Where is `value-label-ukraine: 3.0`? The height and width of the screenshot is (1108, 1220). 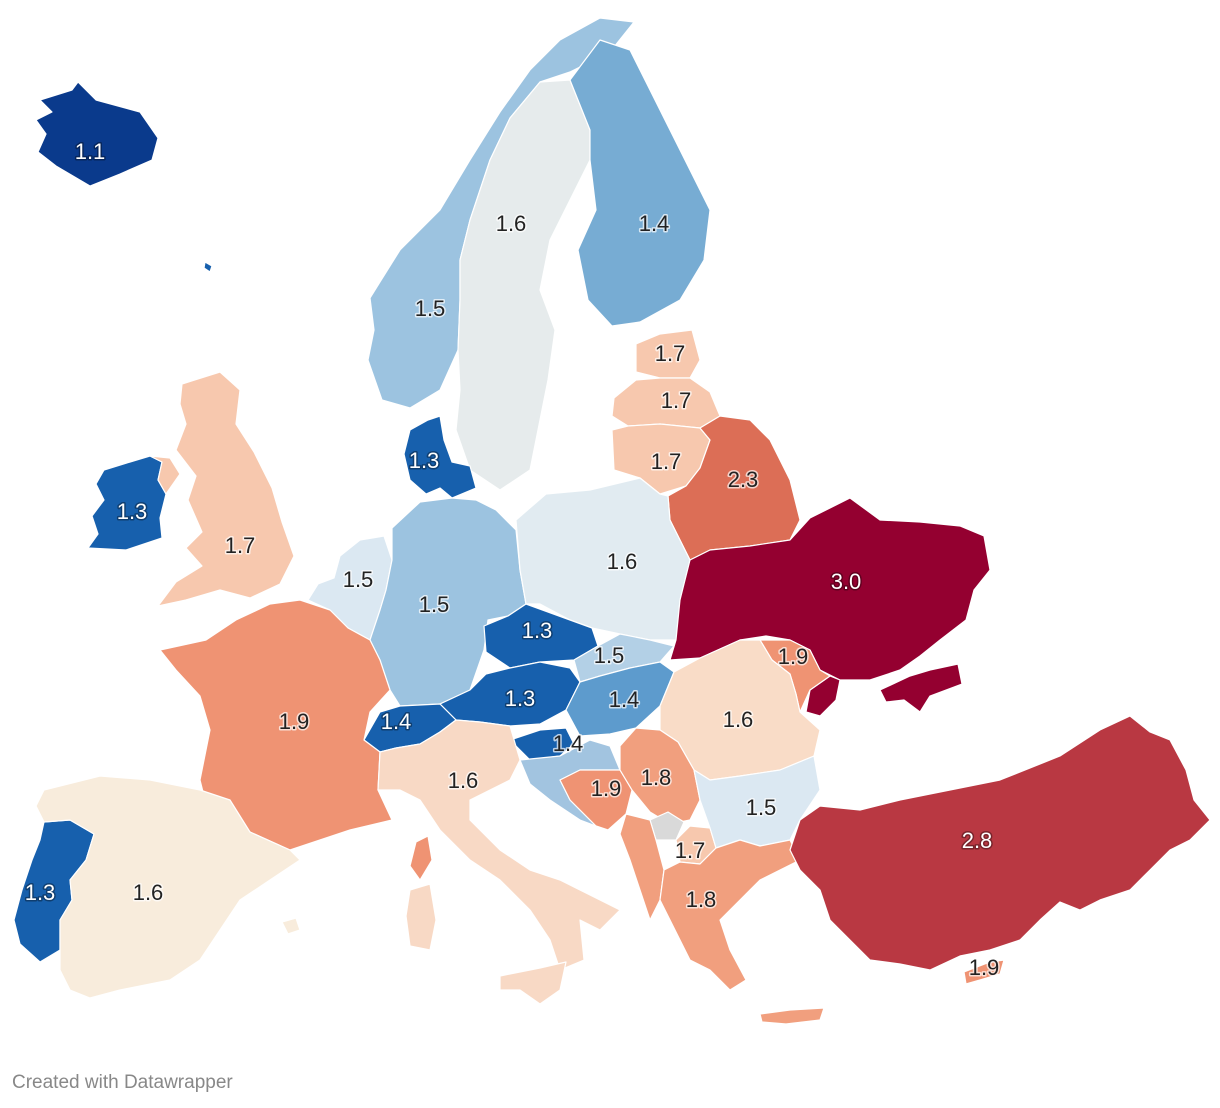 value-label-ukraine: 3.0 is located at coordinates (846, 581).